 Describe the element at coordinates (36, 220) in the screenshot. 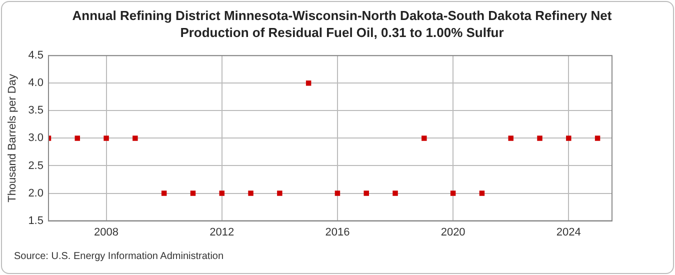

I see `y-tick-label: 1.5` at that location.